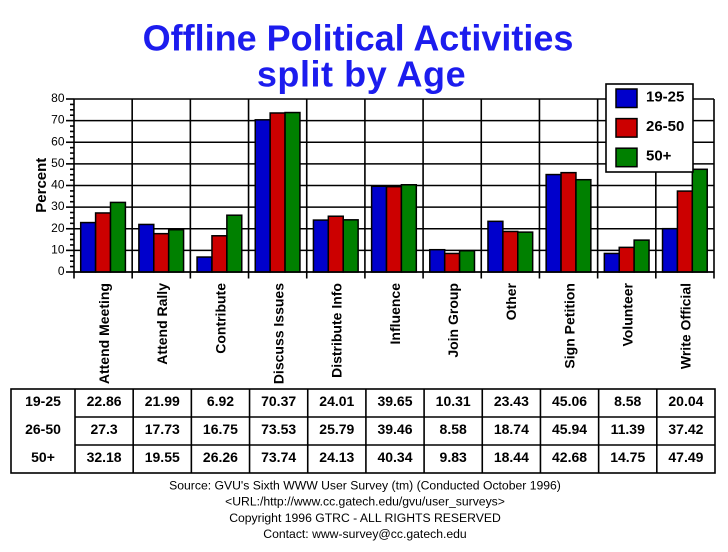 The image size is (728, 552). Describe the element at coordinates (58, 98) in the screenshot. I see `svg-text: 80` at that location.